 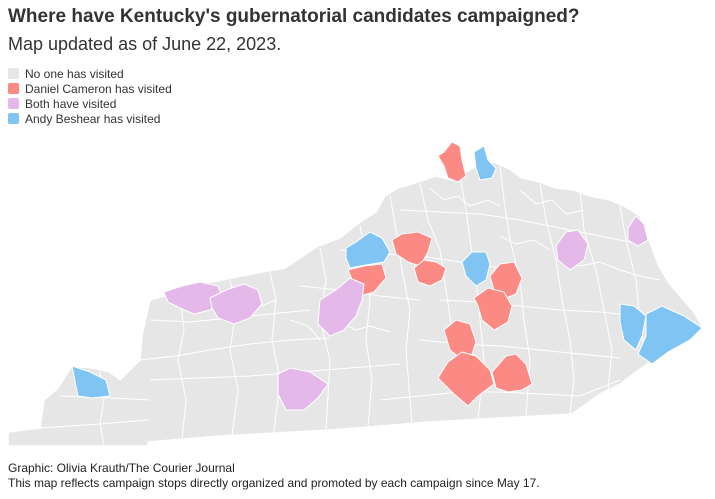 I want to click on legend-item-both: Both have visited, so click(x=90, y=103).